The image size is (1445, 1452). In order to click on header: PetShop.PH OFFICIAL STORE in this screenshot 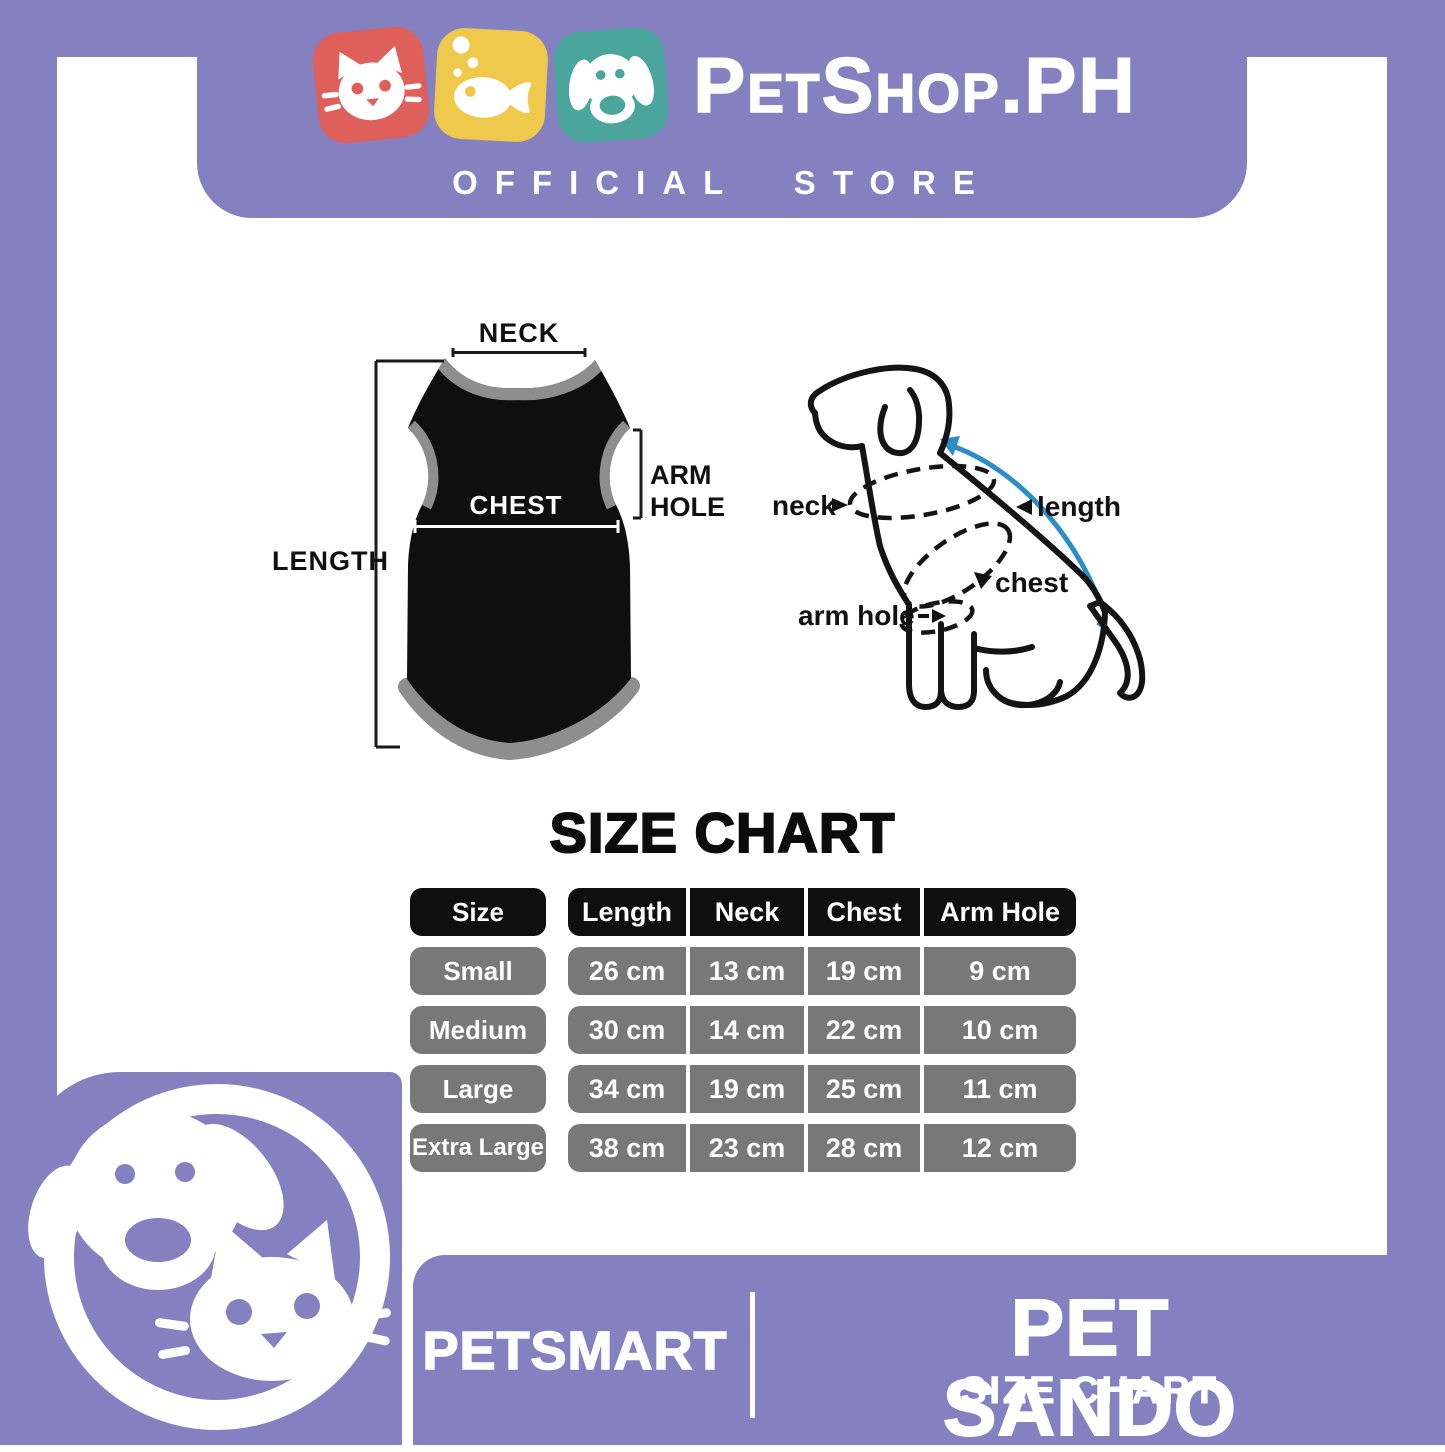, I will do `click(722, 109)`.